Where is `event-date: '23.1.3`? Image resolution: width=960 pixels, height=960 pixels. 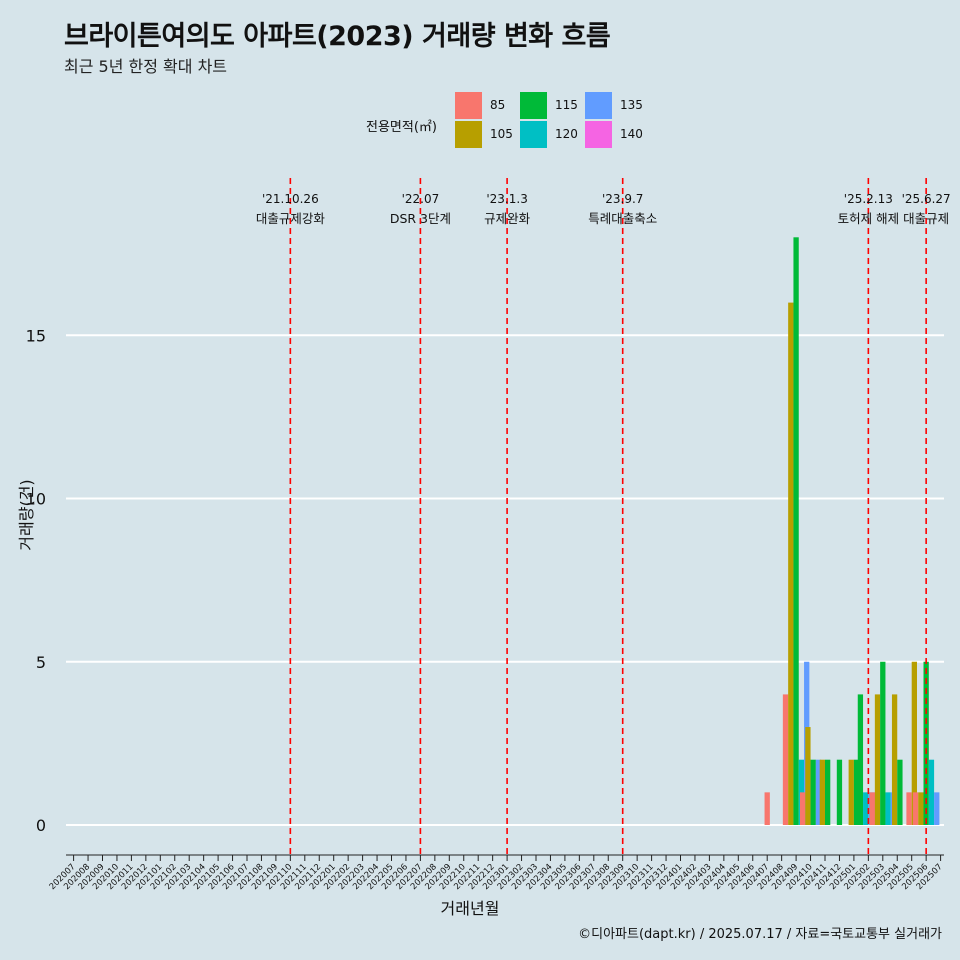 event-date: '23.1.3 is located at coordinates (506, 199).